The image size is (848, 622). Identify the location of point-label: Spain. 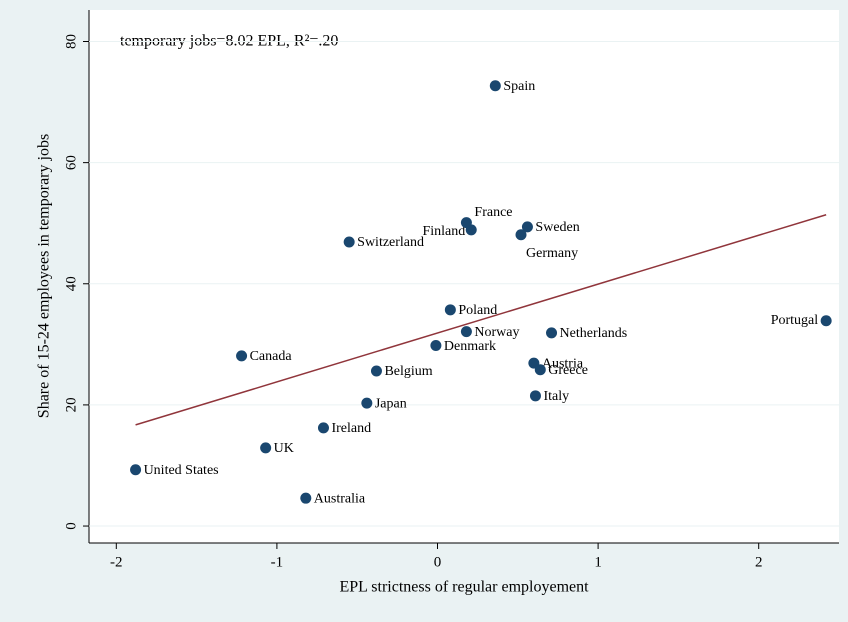
(519, 86).